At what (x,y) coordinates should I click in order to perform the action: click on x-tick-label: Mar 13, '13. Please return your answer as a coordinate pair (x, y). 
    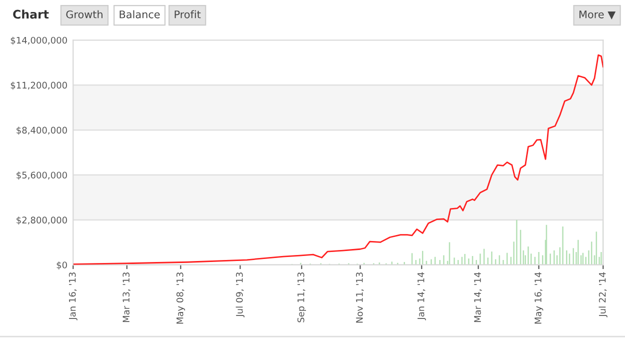
    Looking at the image, I should click on (126, 297).